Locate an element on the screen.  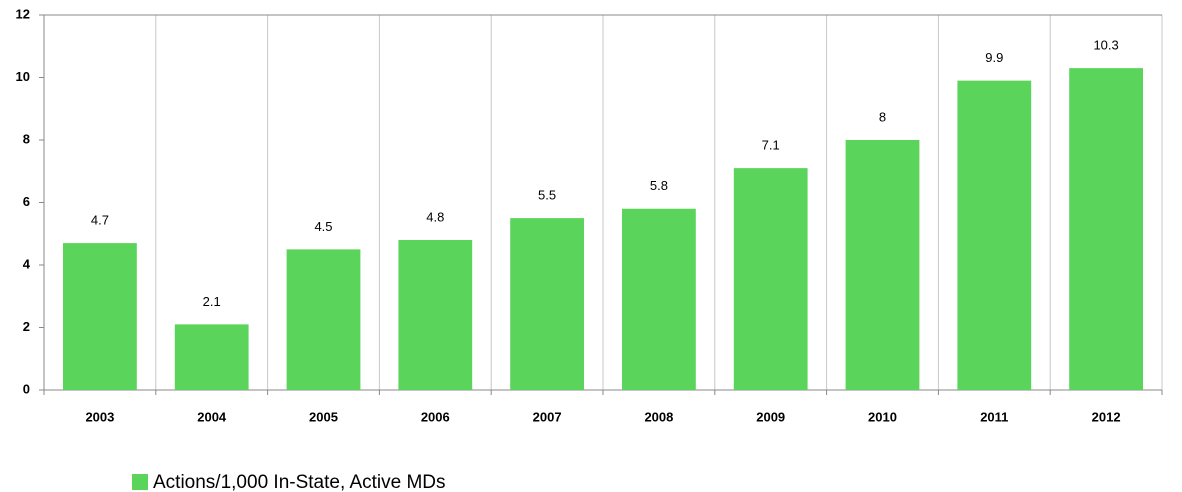
y-tick-label: 2 is located at coordinates (26, 326).